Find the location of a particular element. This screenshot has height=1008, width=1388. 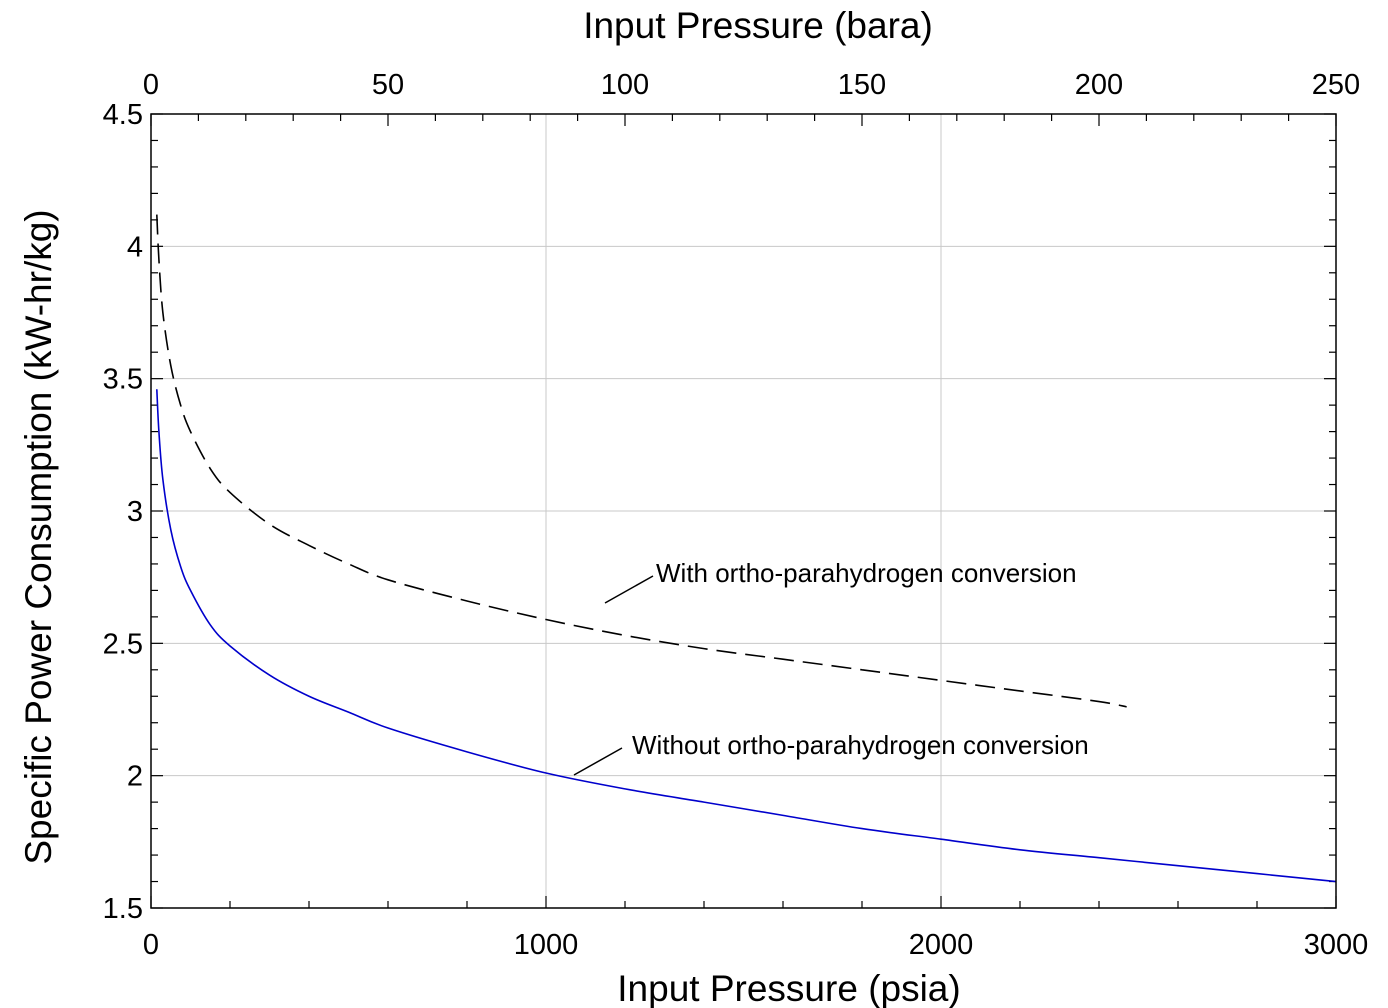

top-axis-title: Input Pressure (bara) is located at coordinates (758, 25).